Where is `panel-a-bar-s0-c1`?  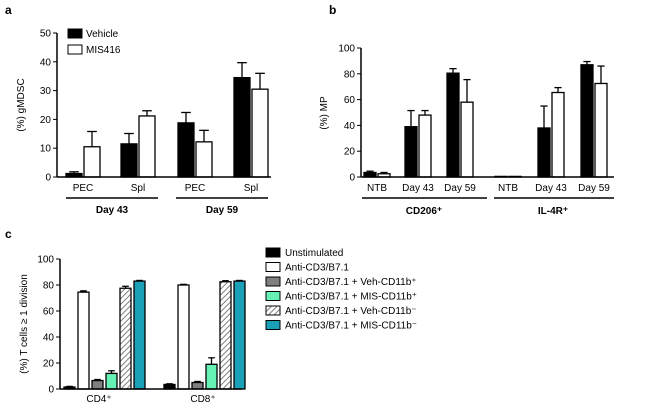
panel-a-bar-s0-c1 is located at coordinates (129, 160).